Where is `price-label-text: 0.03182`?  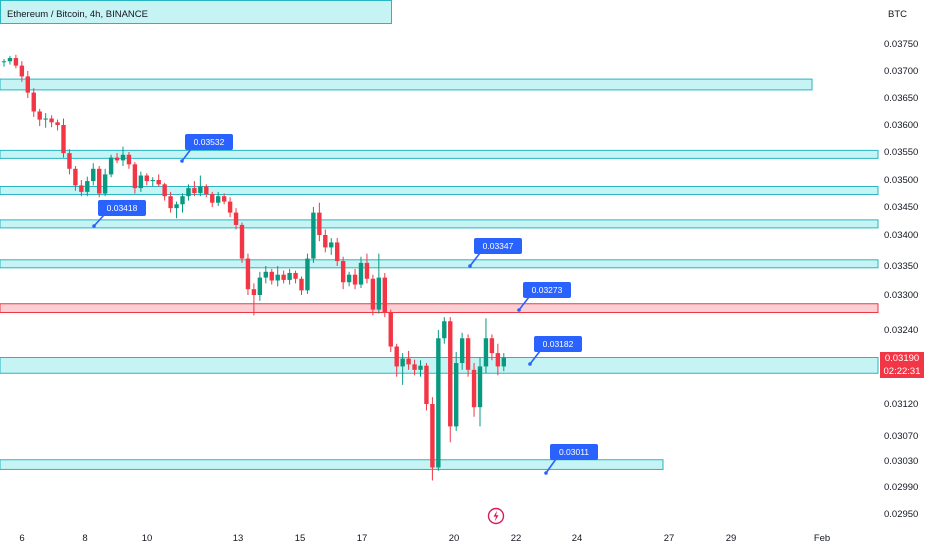
price-label-text: 0.03182 is located at coordinates (558, 344).